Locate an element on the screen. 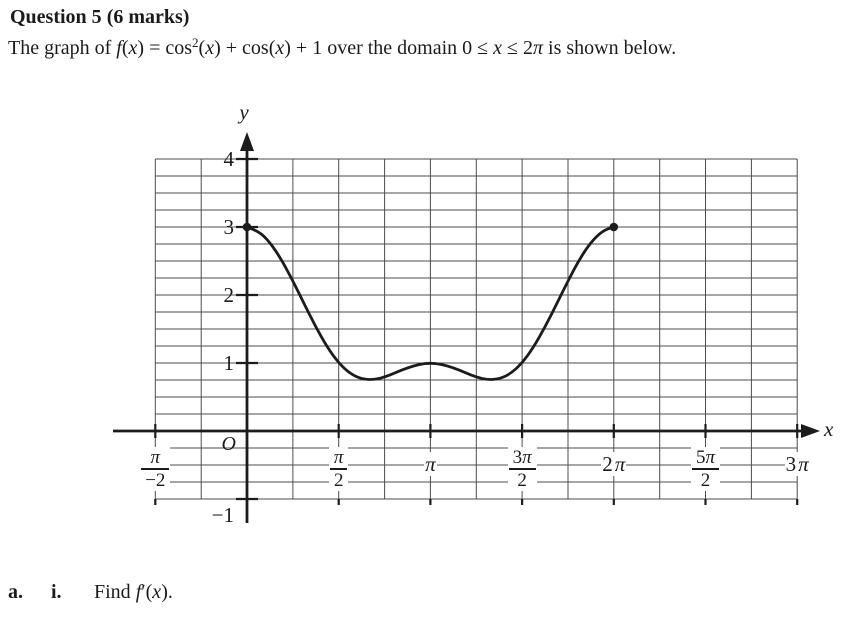 The width and height of the screenshot is (850, 624). x-tick-label: 2π is located at coordinates (614, 464).